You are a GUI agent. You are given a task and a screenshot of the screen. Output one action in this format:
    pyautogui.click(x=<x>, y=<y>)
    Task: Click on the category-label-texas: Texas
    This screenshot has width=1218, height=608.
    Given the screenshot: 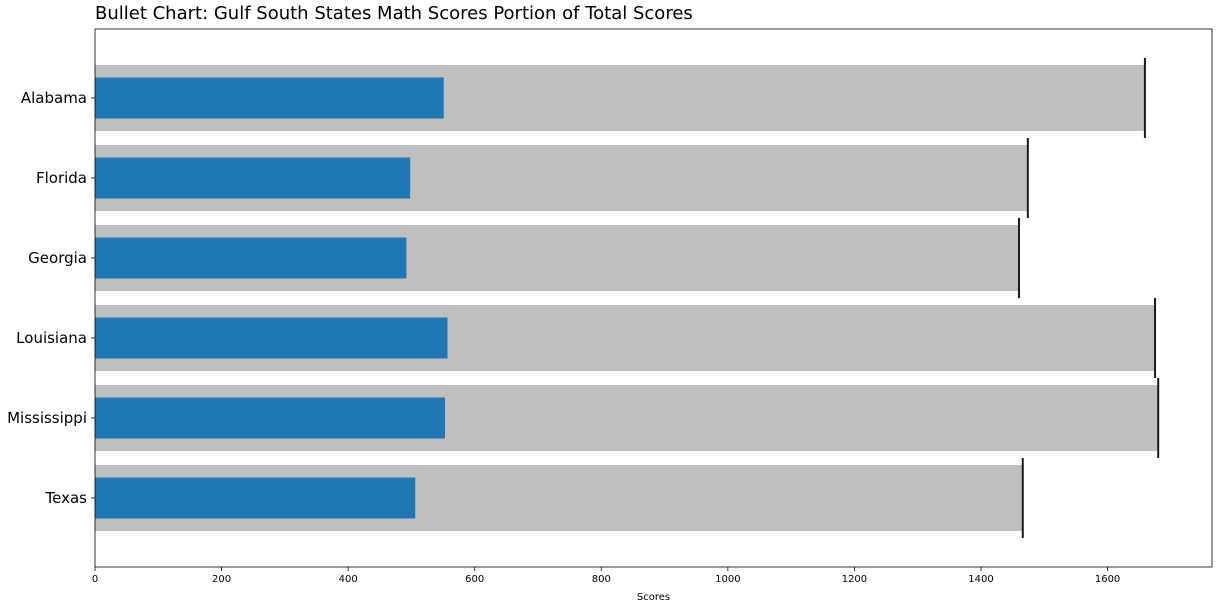 What is the action you would take?
    pyautogui.click(x=66, y=498)
    